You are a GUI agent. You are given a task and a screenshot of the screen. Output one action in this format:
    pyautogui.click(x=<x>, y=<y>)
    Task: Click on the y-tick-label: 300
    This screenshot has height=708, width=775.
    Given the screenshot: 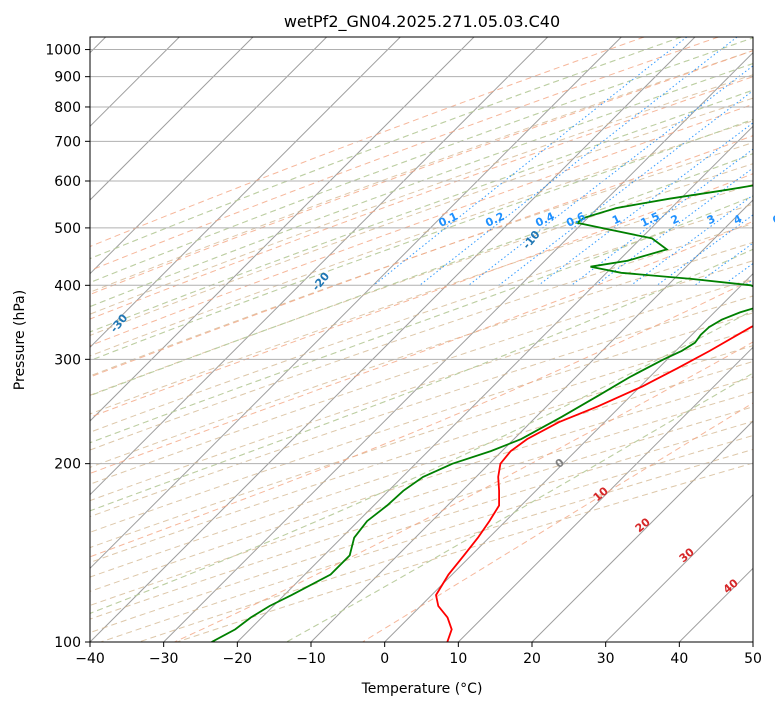 What is the action you would take?
    pyautogui.click(x=67, y=360)
    